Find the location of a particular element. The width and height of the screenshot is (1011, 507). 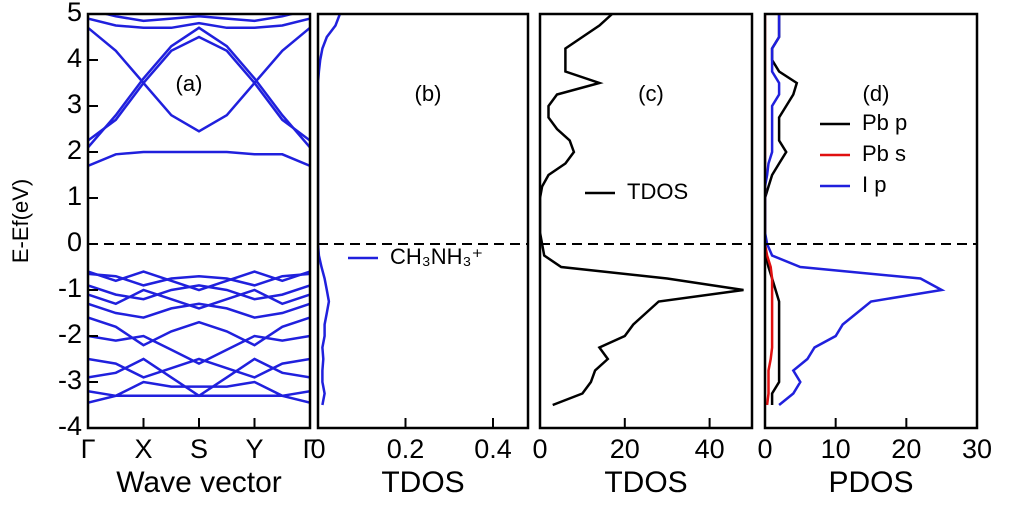

panel-label: (d) is located at coordinates (876, 93).